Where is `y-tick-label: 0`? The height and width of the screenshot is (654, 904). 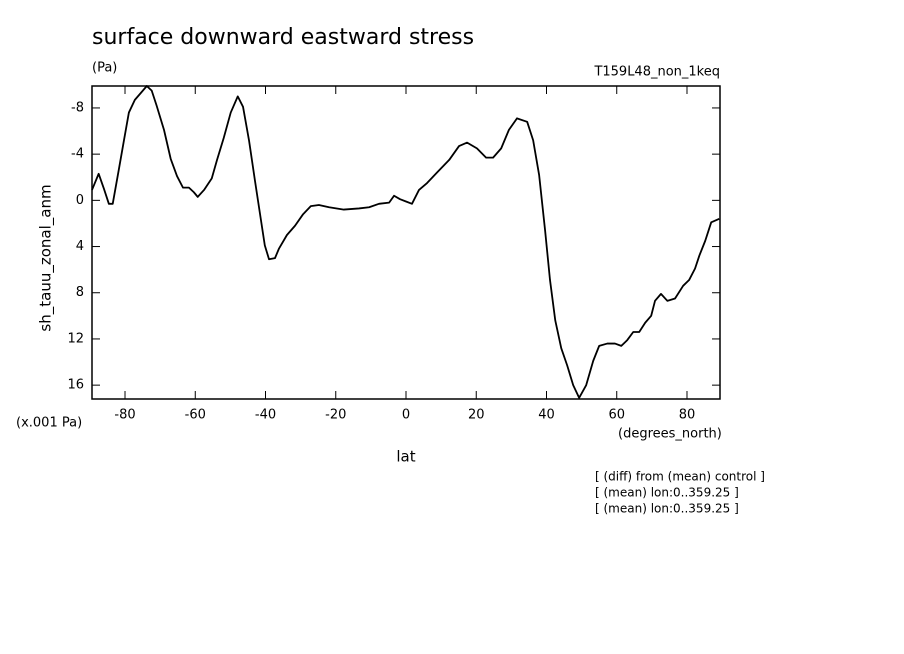
y-tick-label: 0 is located at coordinates (80, 200).